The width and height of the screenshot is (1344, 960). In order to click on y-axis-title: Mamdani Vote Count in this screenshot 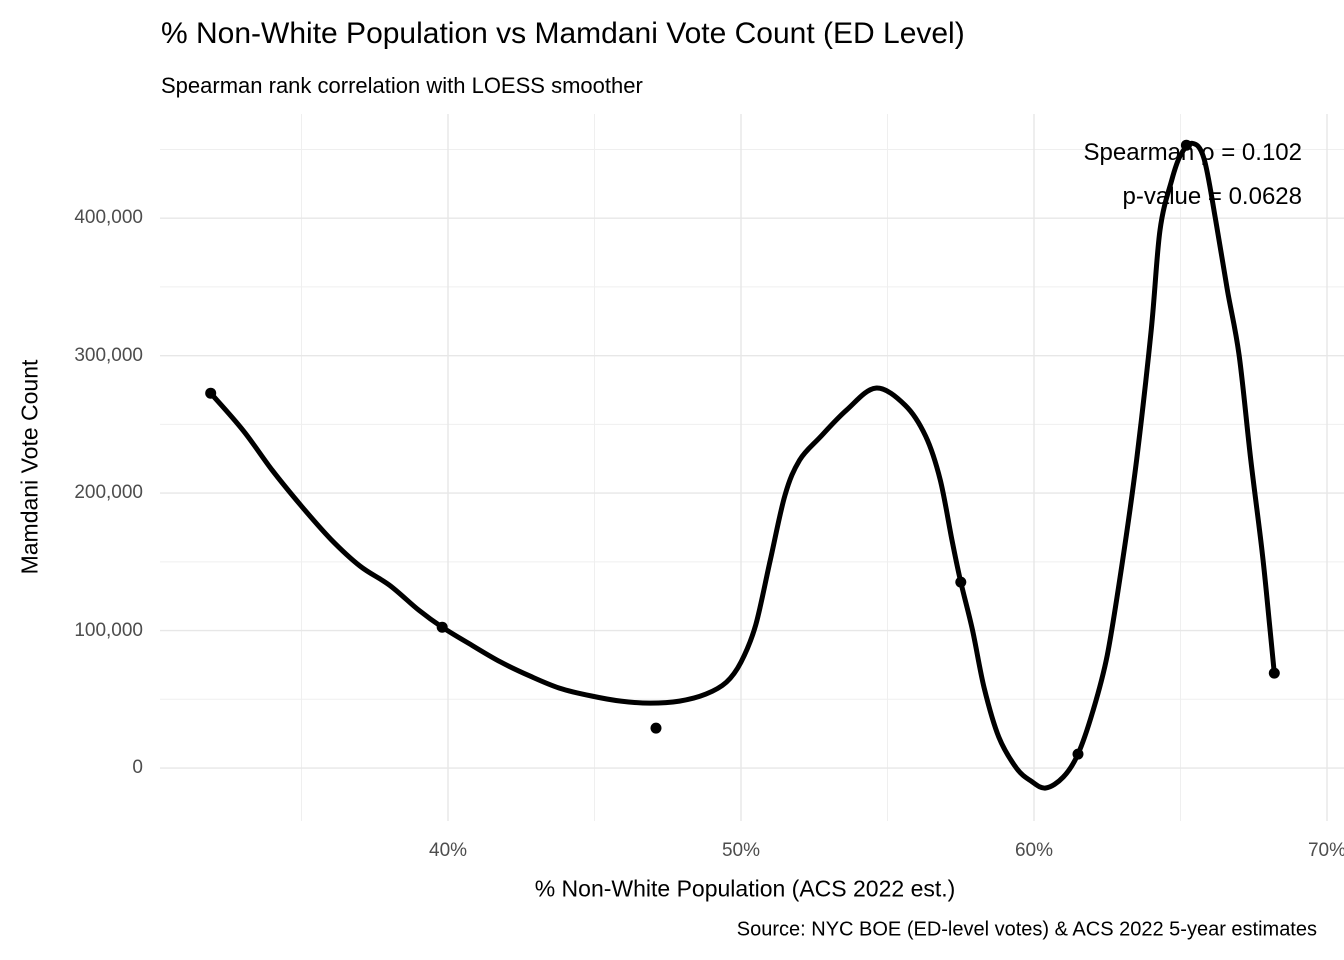, I will do `click(29, 467)`.